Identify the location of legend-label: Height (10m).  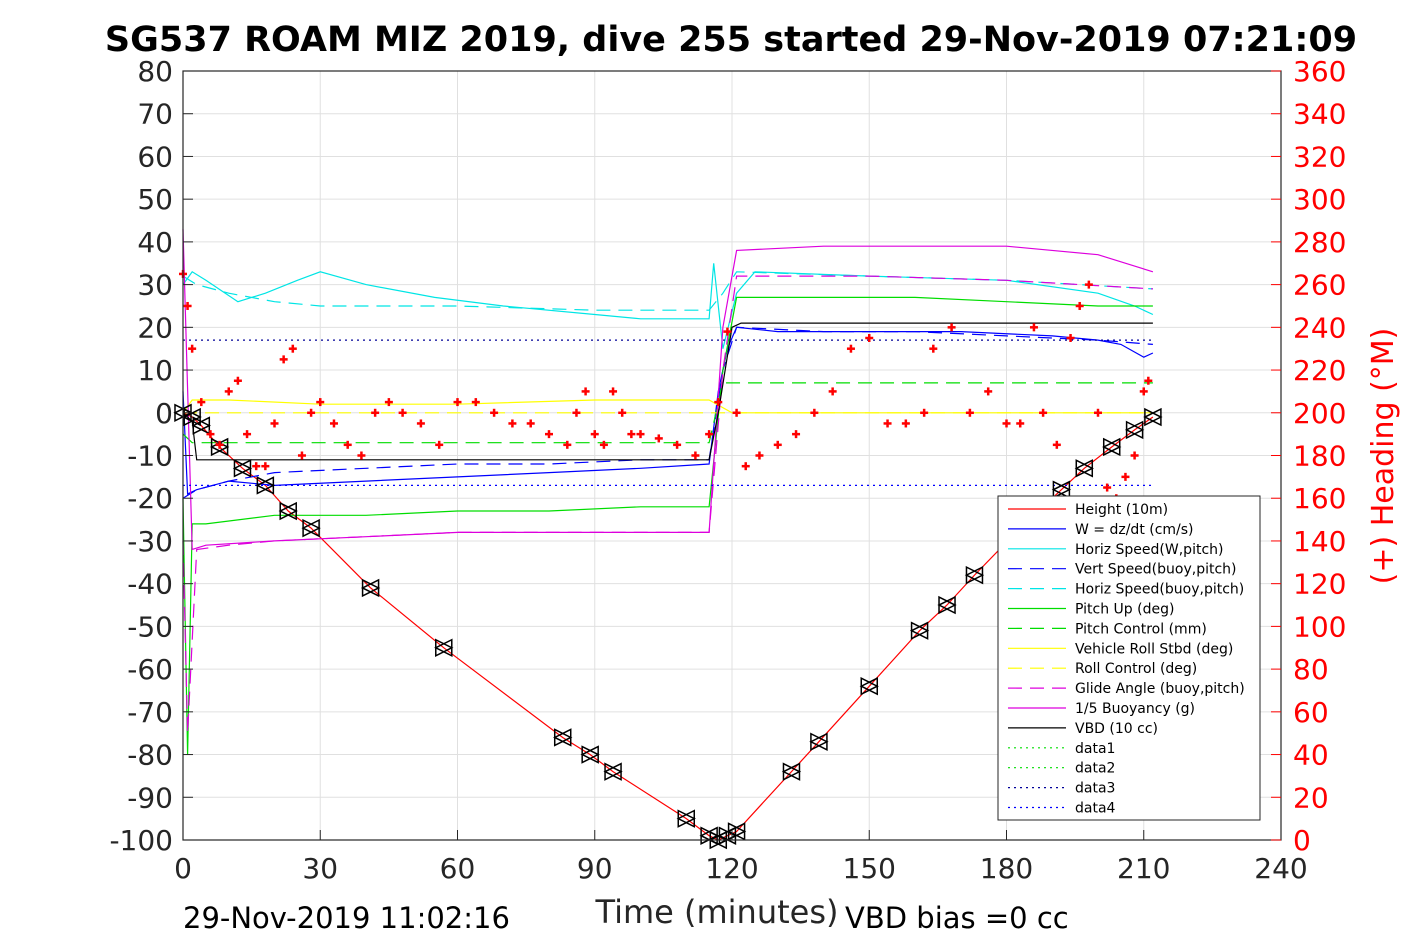
(1121, 510).